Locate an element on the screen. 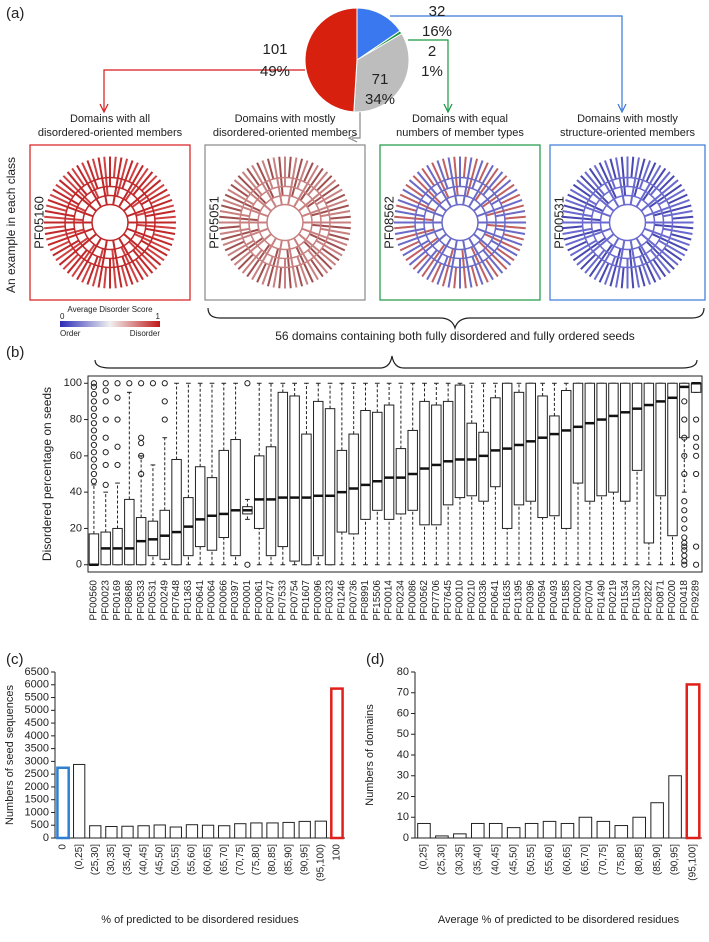  x-tick-label: PF01363 is located at coordinates (188, 600).